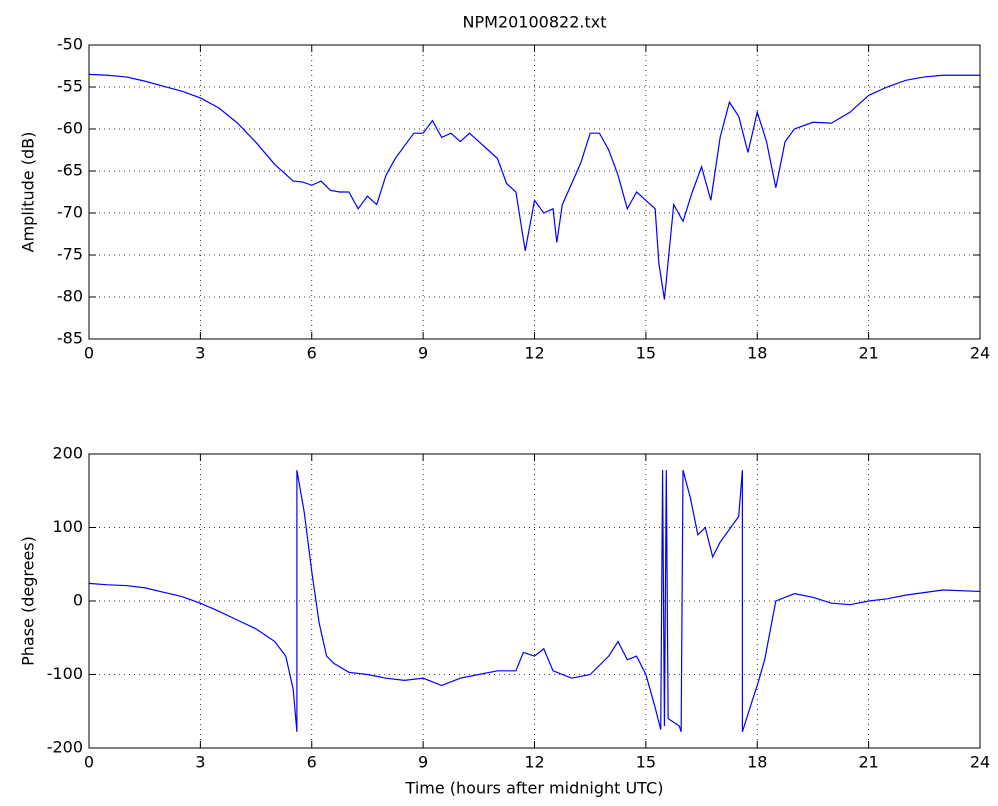 The height and width of the screenshot is (806, 998). What do you see at coordinates (70, 212) in the screenshot?
I see `y-tick-label: -70` at bounding box center [70, 212].